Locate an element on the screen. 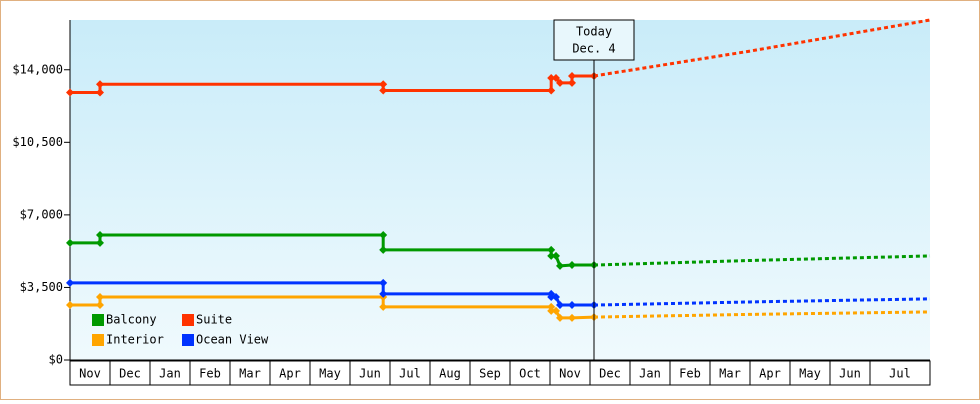  today-label: Today is located at coordinates (594, 32).